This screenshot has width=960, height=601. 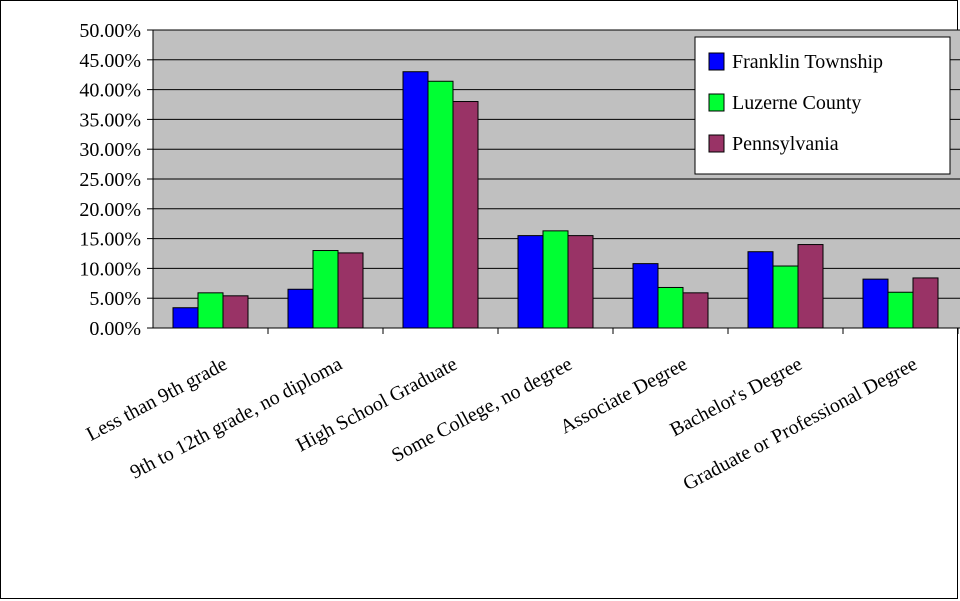 What do you see at coordinates (110, 31) in the screenshot?
I see `y-tick-label: 50.00%` at bounding box center [110, 31].